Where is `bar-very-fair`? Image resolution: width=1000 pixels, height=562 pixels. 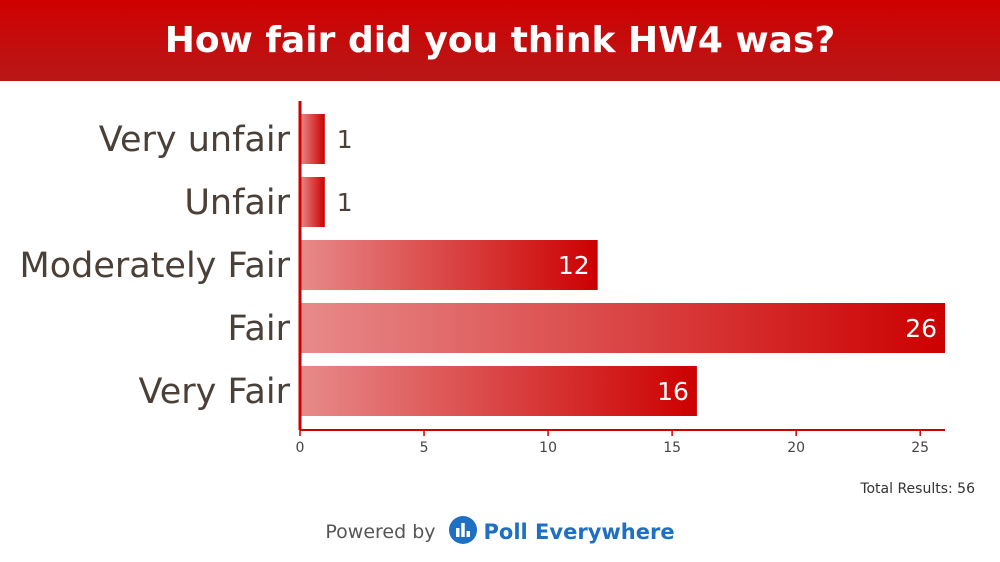 bar-very-fair is located at coordinates (498, 391).